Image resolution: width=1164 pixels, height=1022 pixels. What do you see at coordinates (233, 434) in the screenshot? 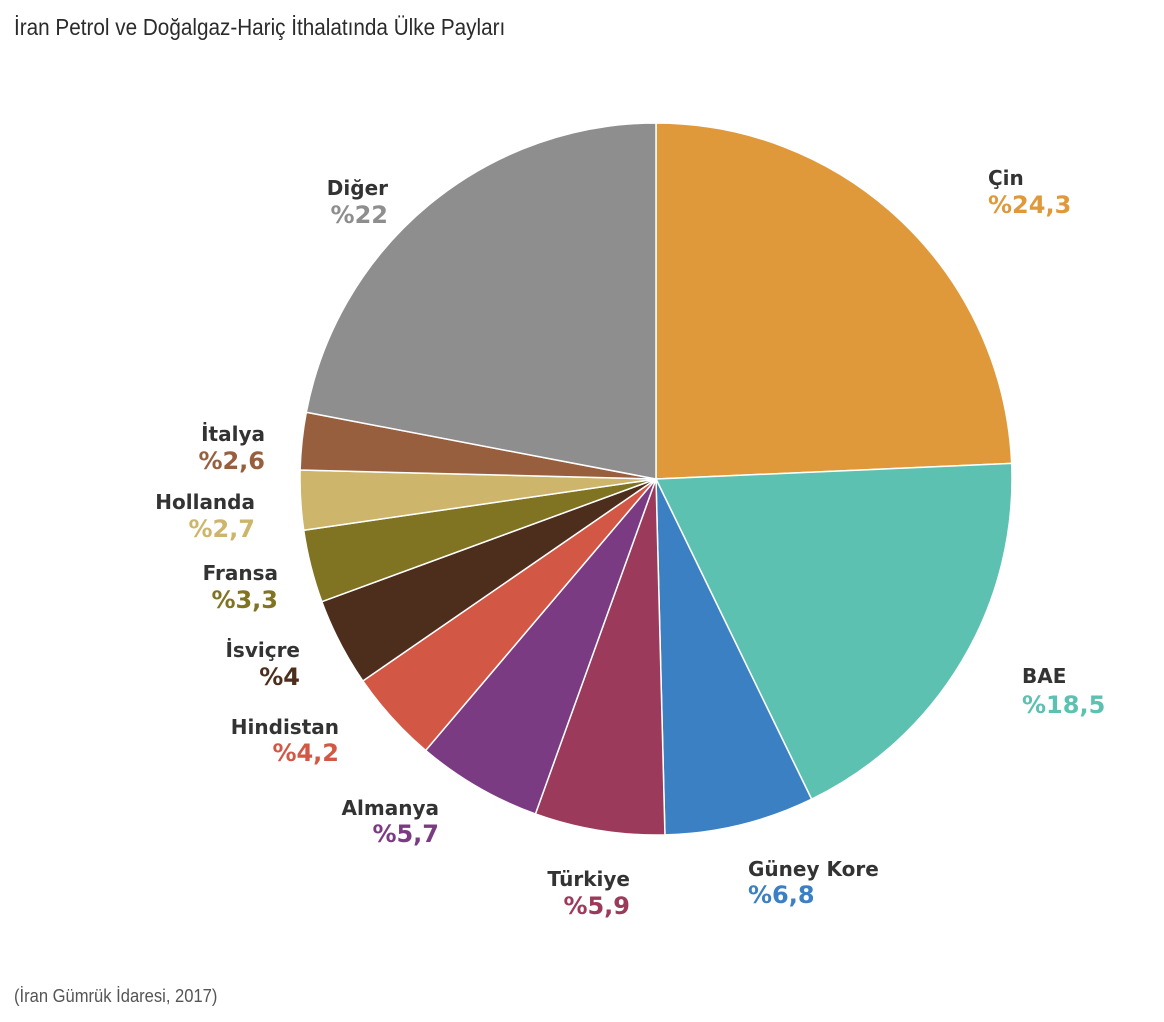
I see `slice-label-italya: İtalya` at bounding box center [233, 434].